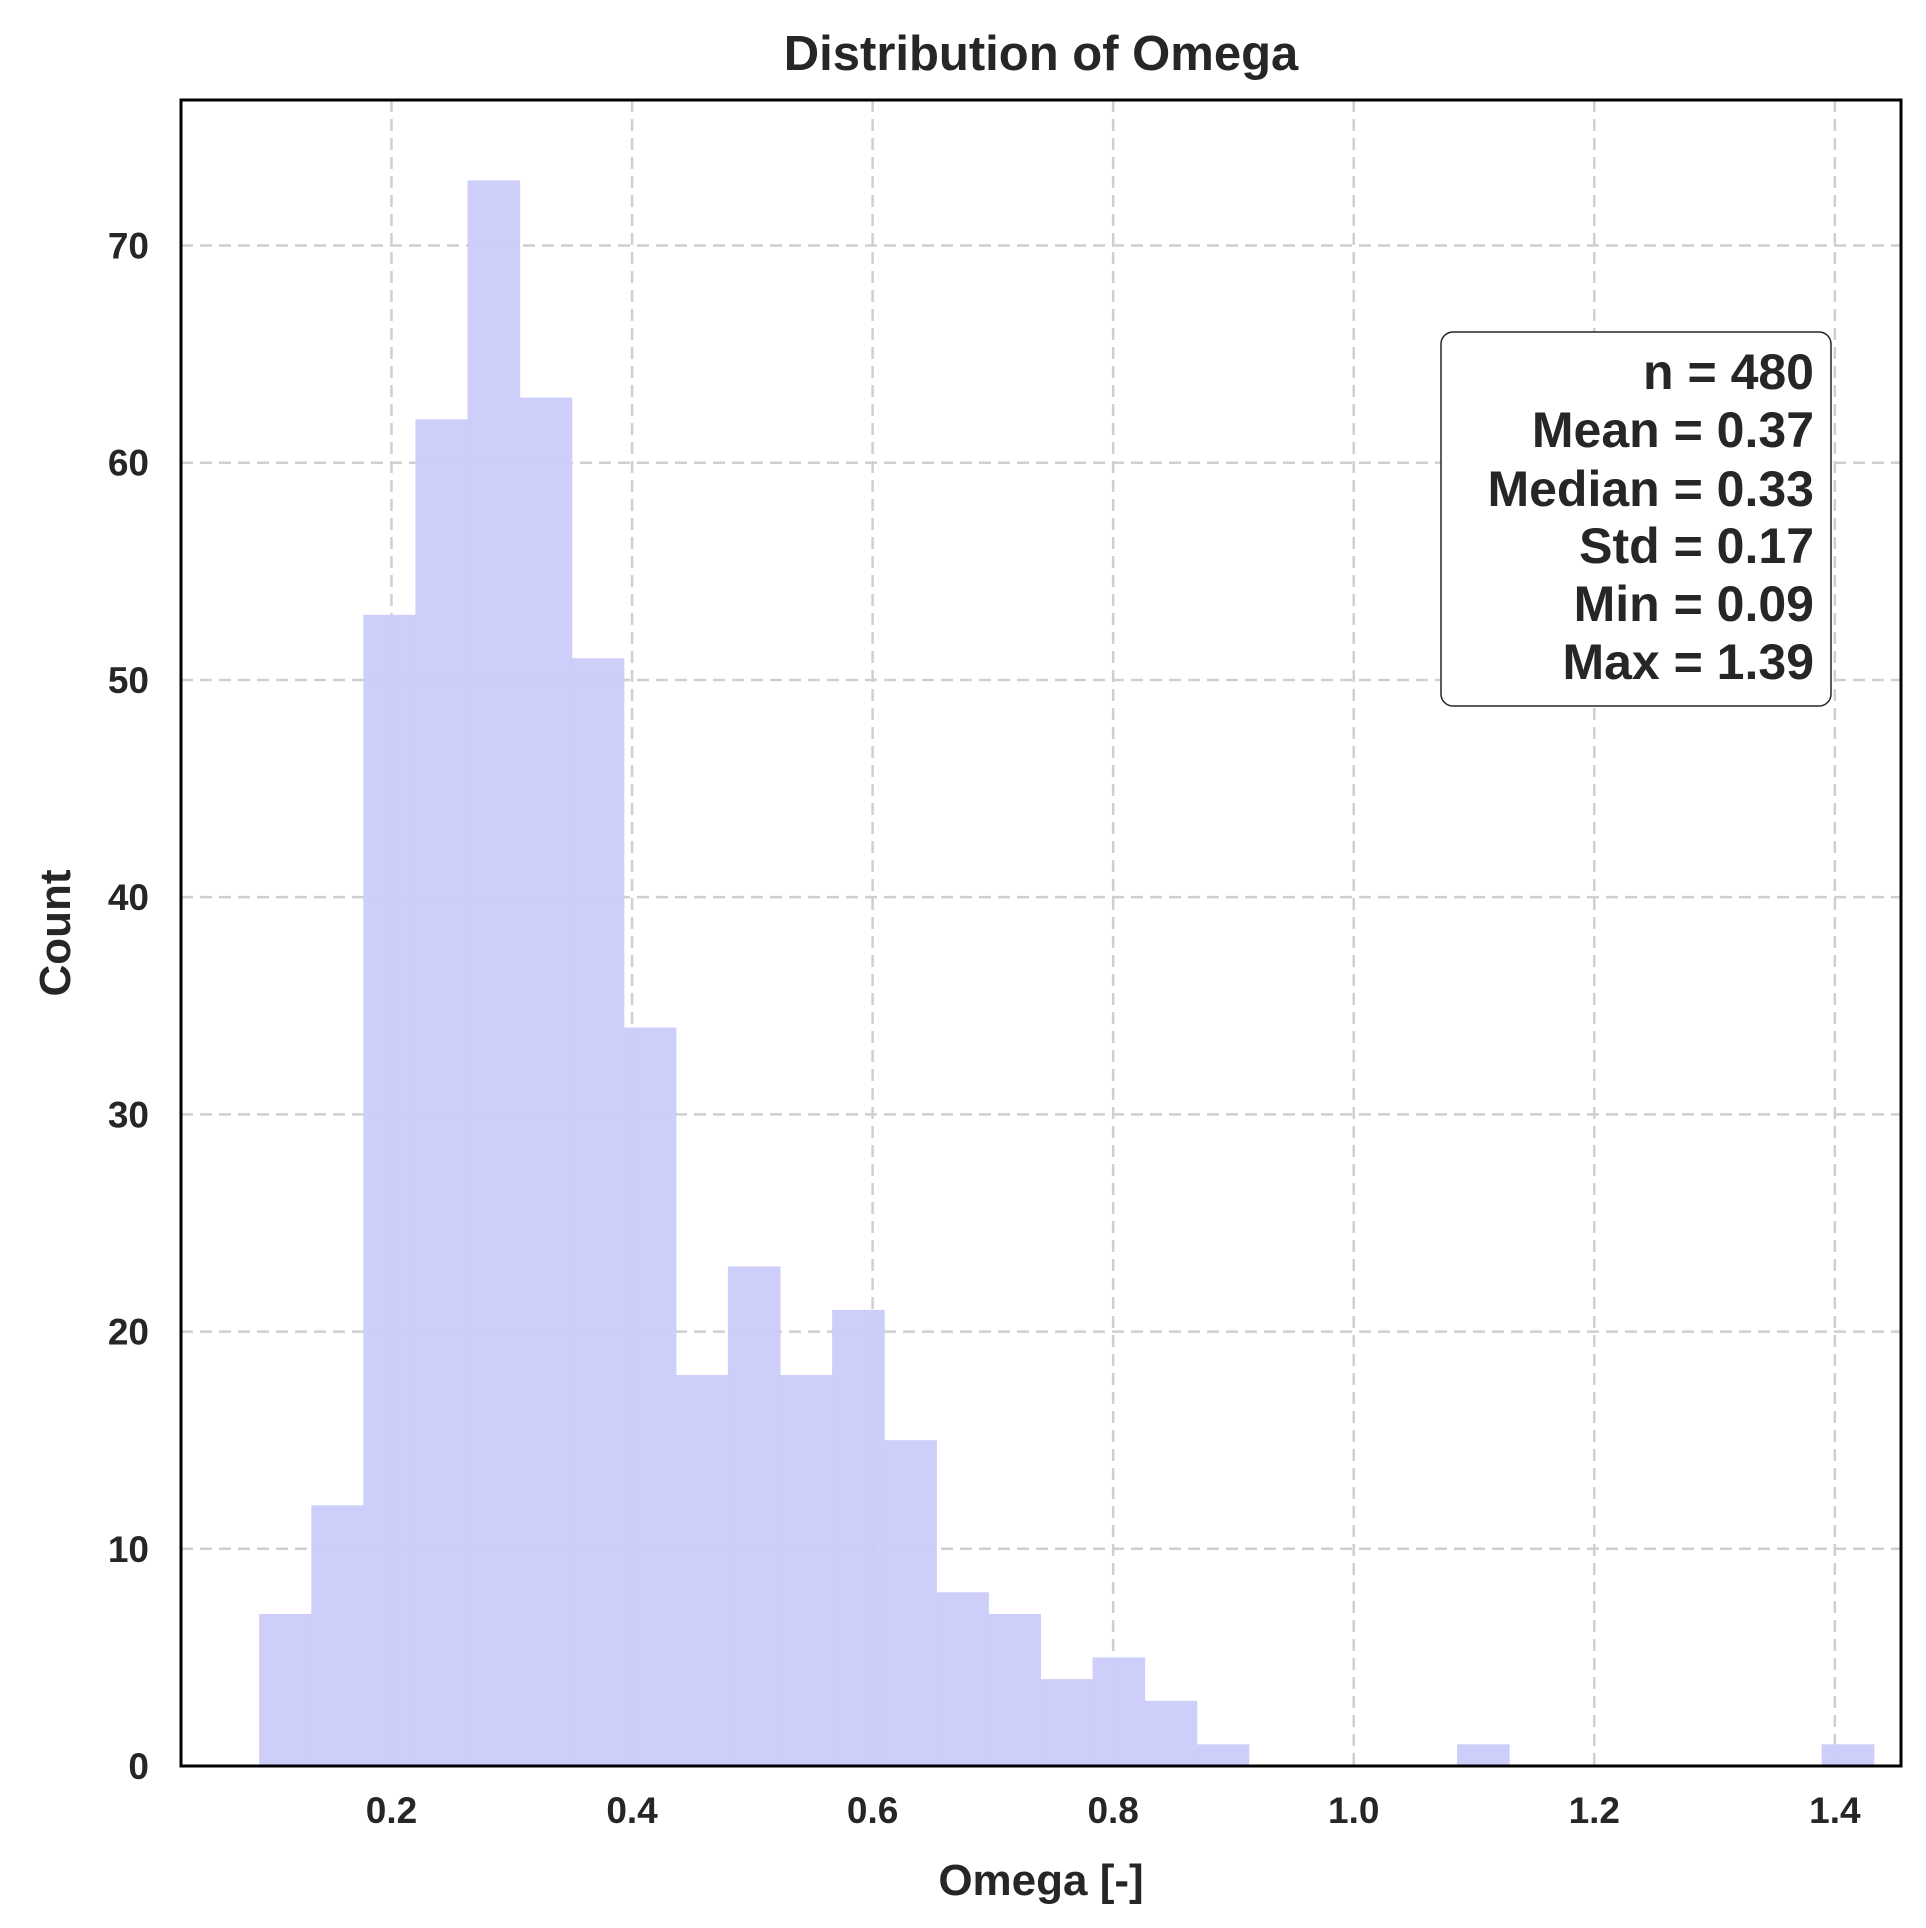 The width and height of the screenshot is (1926, 1928). Describe the element at coordinates (55, 932) in the screenshot. I see `y-axis-label: Count` at that location.